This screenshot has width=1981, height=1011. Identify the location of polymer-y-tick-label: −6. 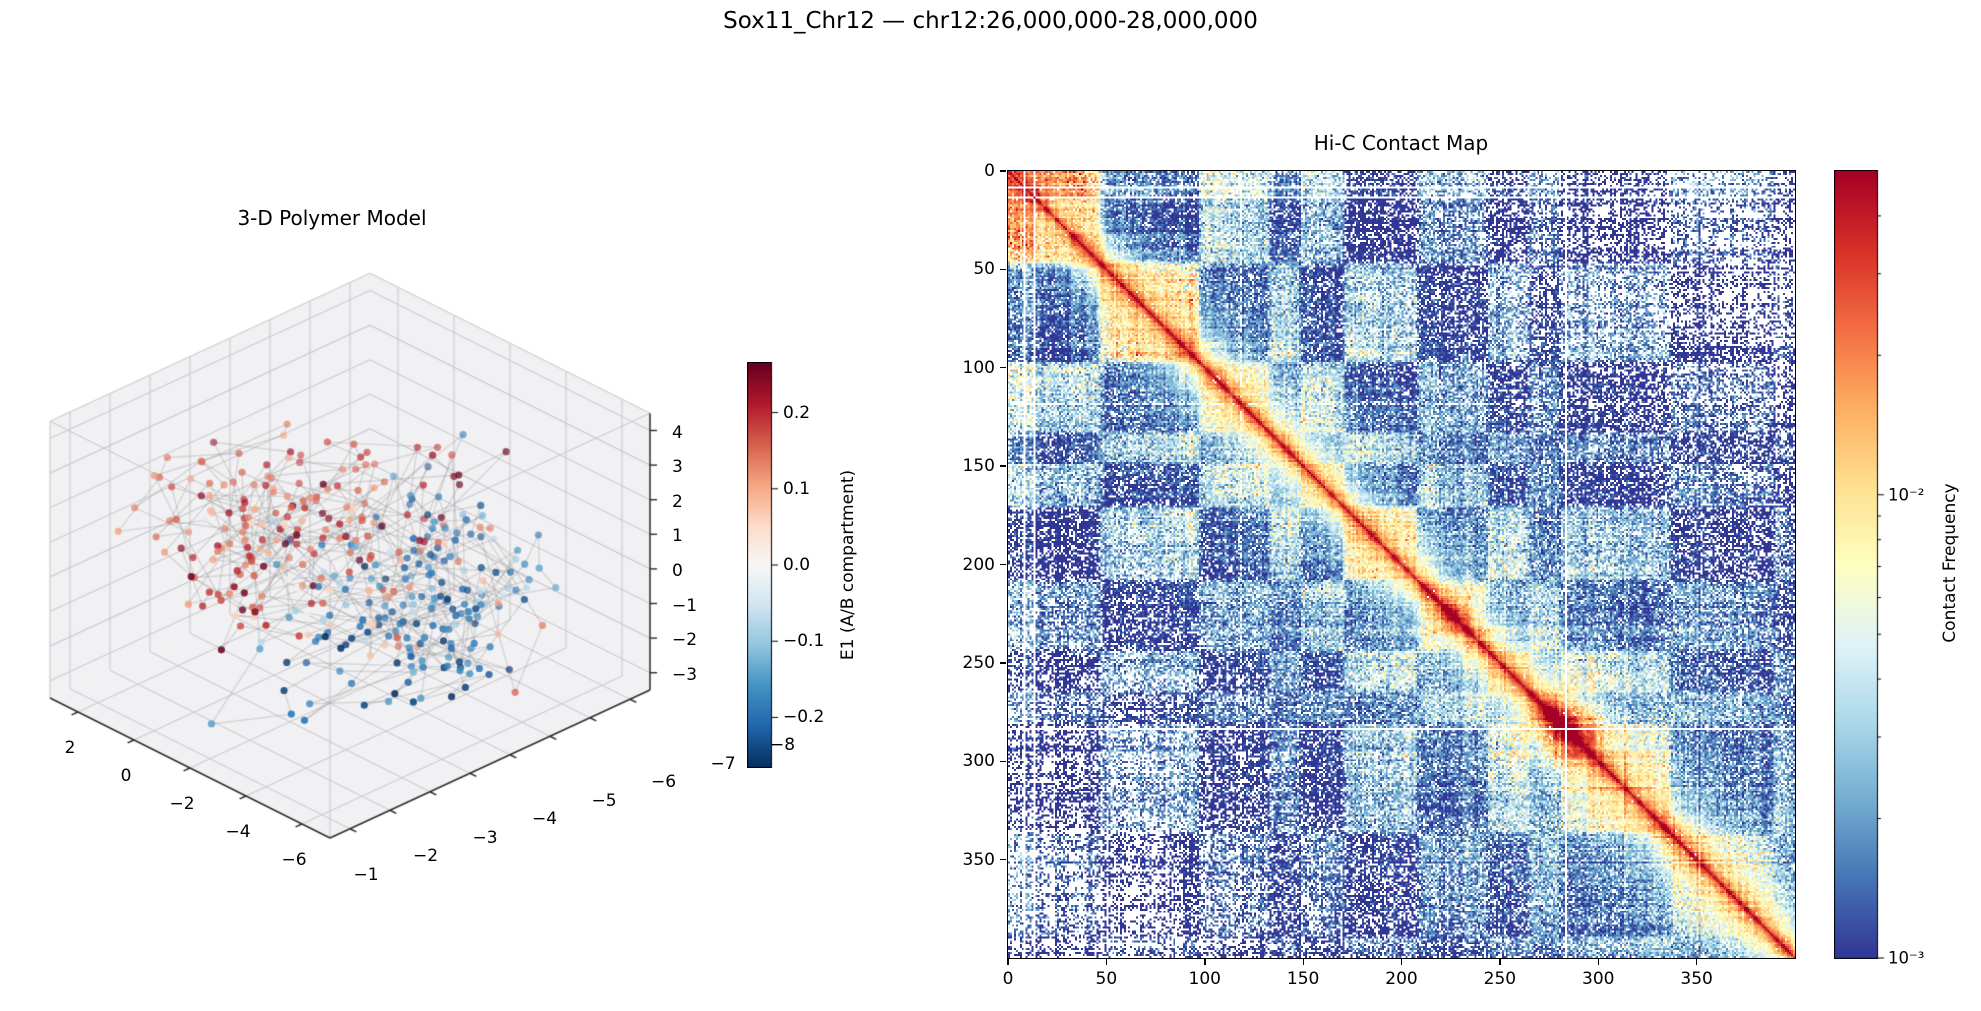
(663, 782).